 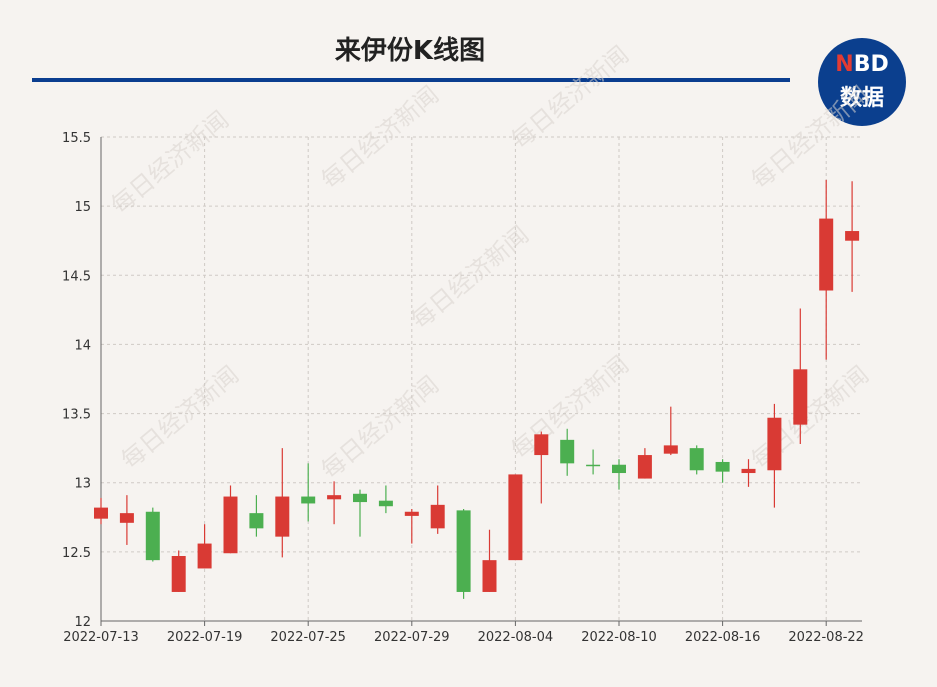 I want to click on logo-text-bottom: 数据, so click(x=861, y=98).